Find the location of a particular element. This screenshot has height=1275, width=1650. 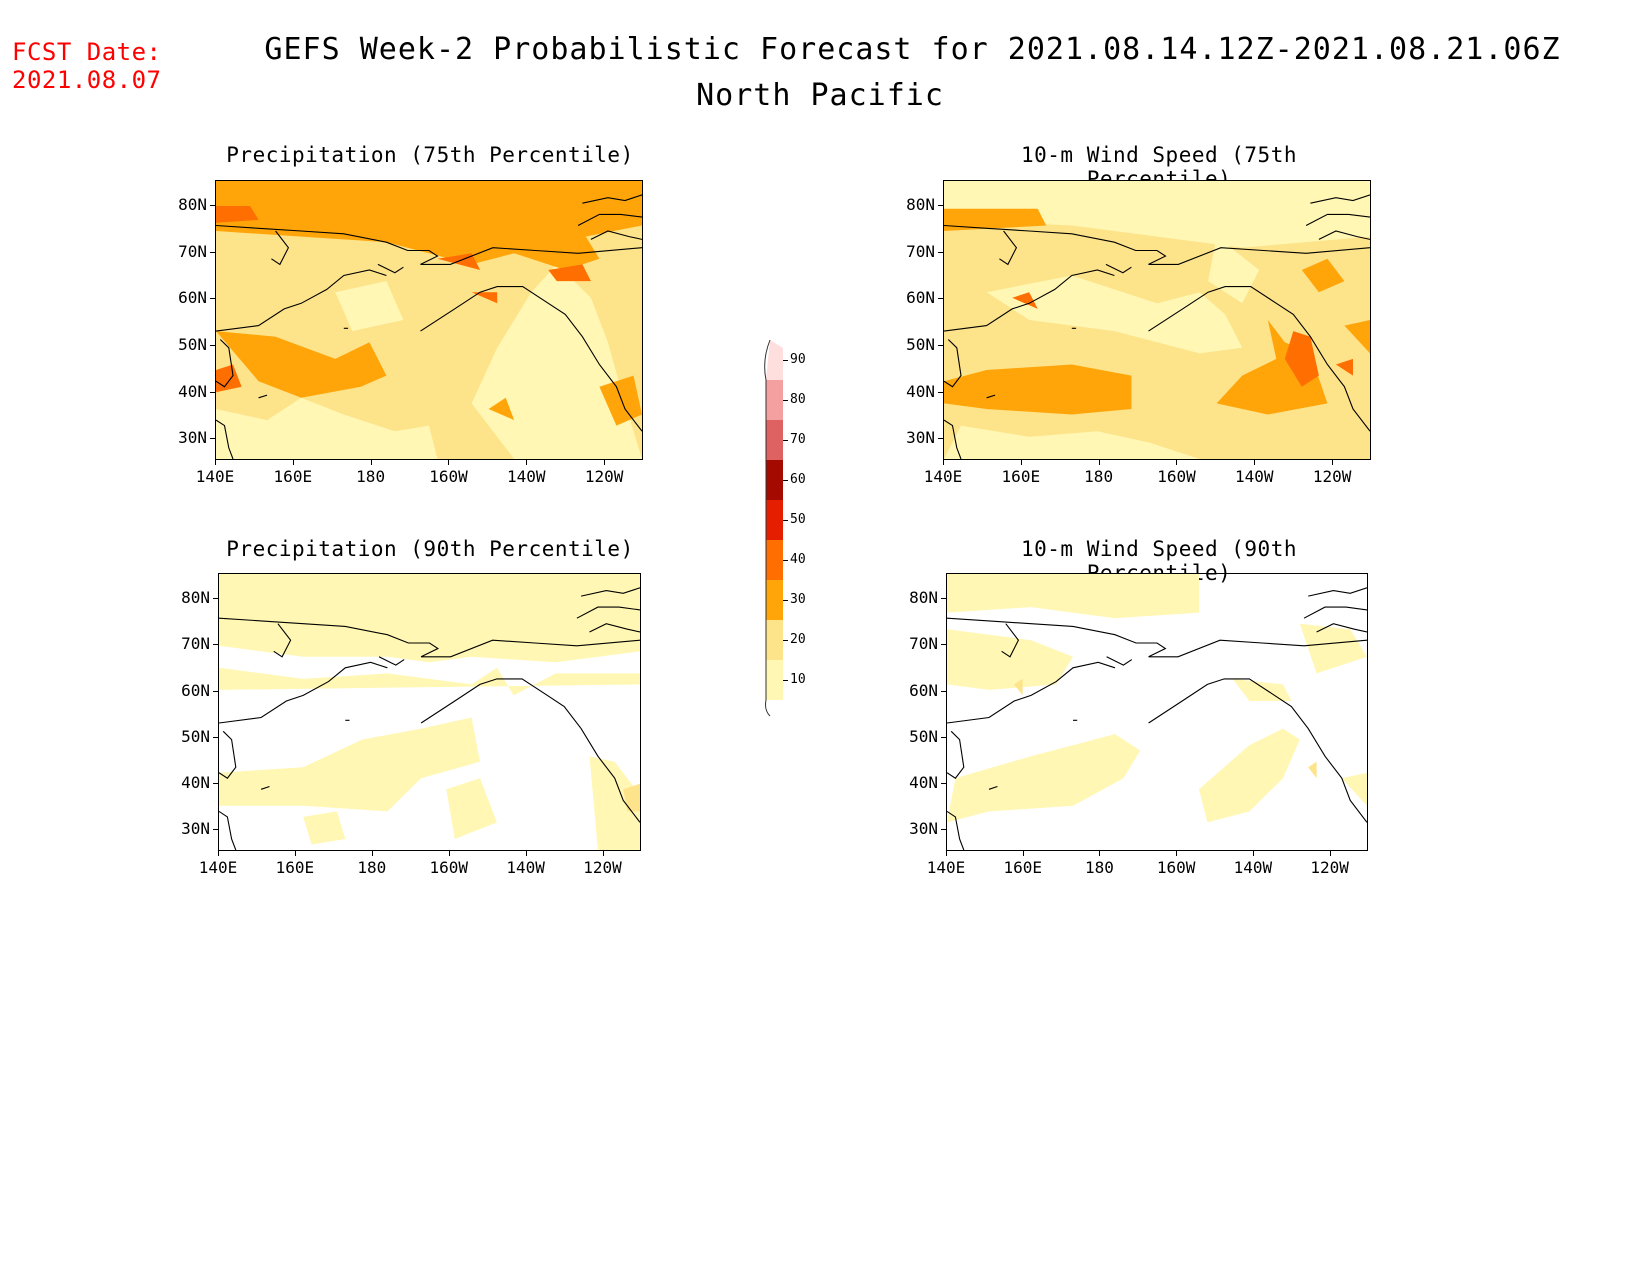

colorbar-label: 70 is located at coordinates (798, 439).